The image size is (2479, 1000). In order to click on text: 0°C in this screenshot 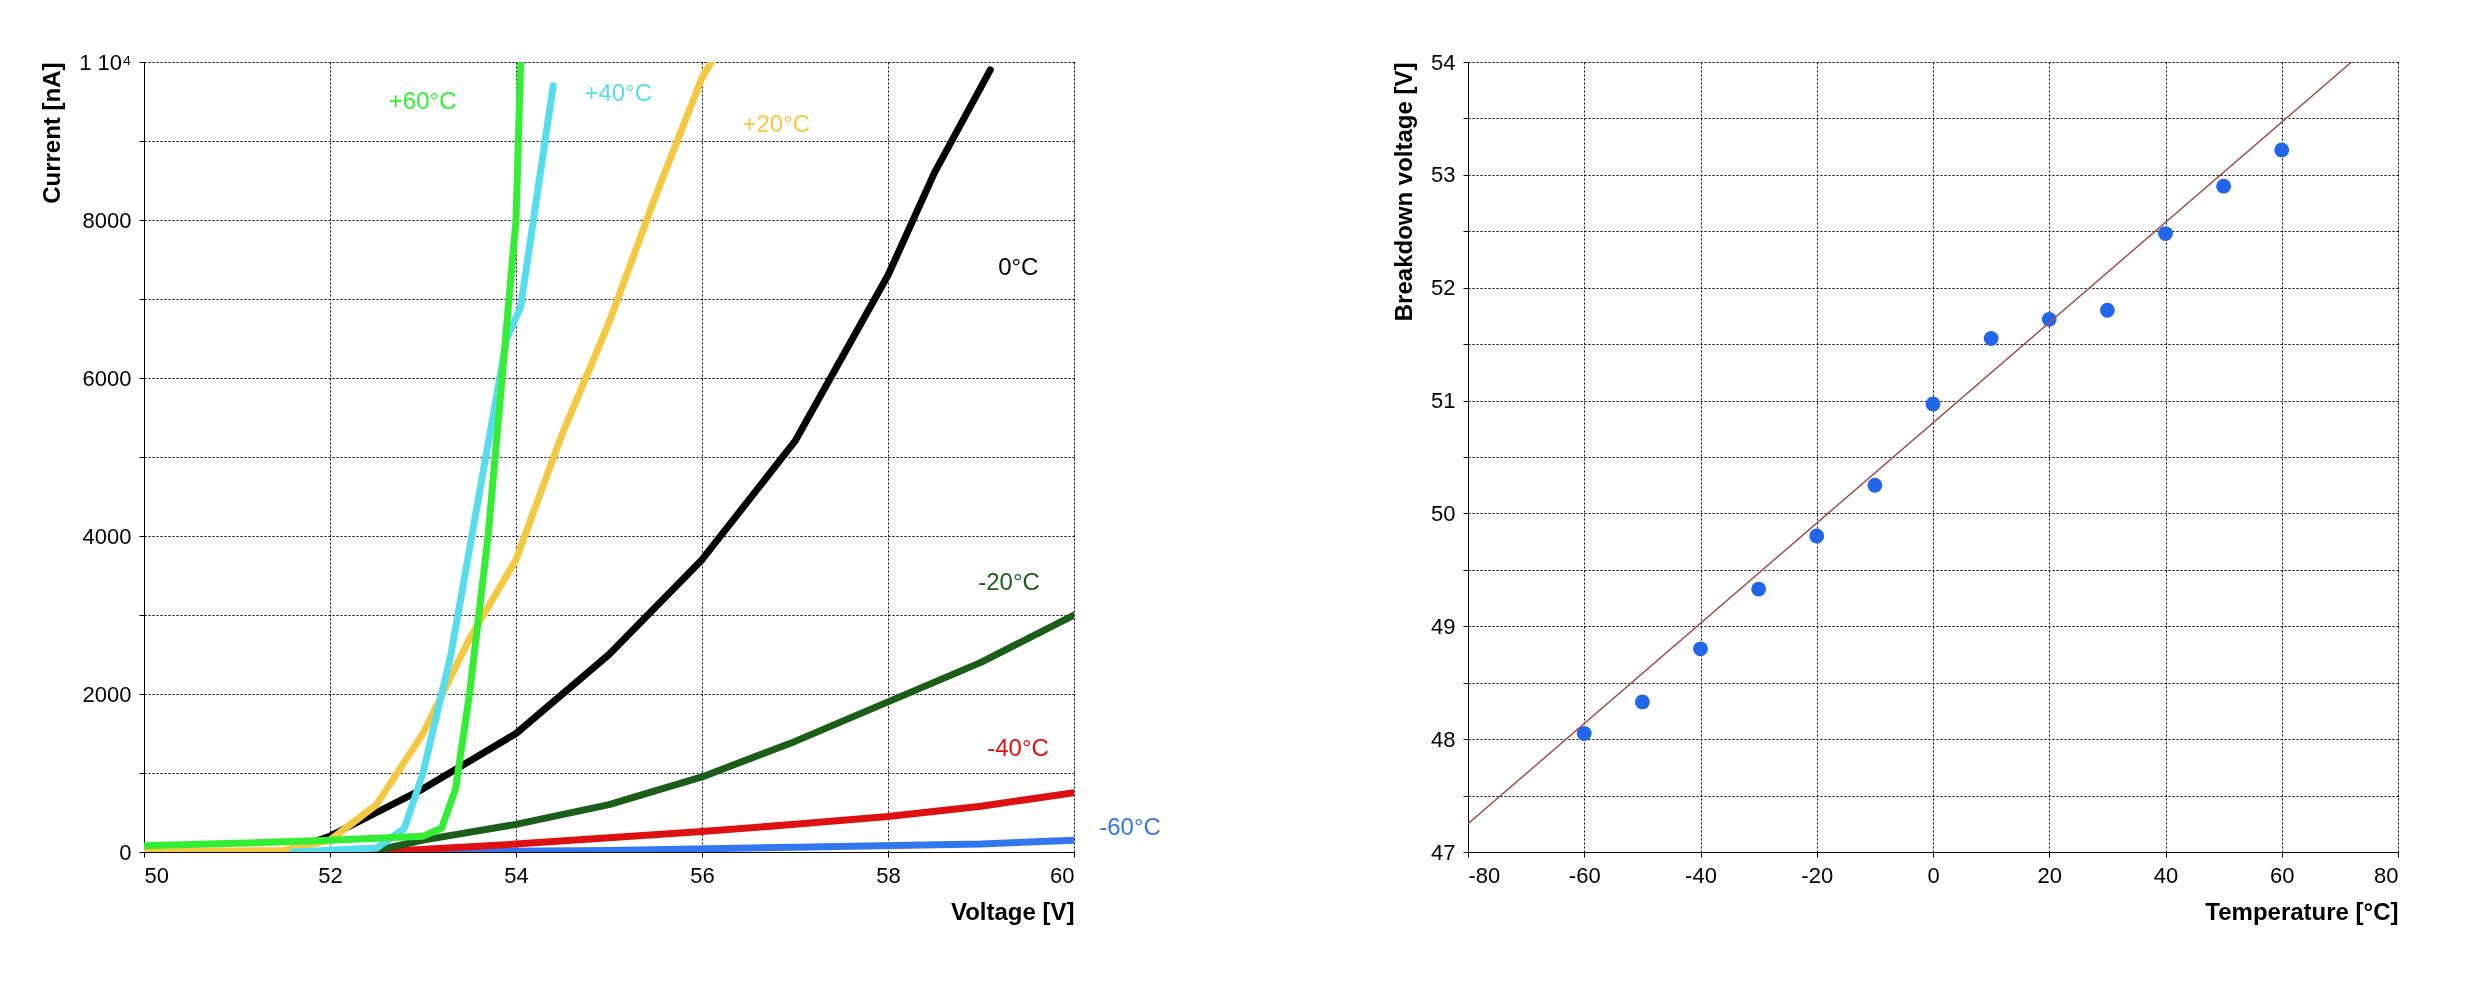, I will do `click(1018, 266)`.